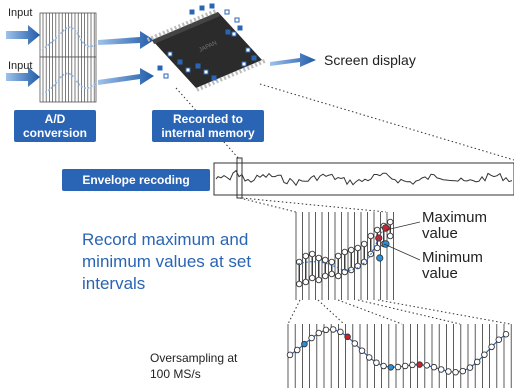 The image size is (514, 392). What do you see at coordinates (208, 133) in the screenshot?
I see `memory-label-line2: internal memory` at bounding box center [208, 133].